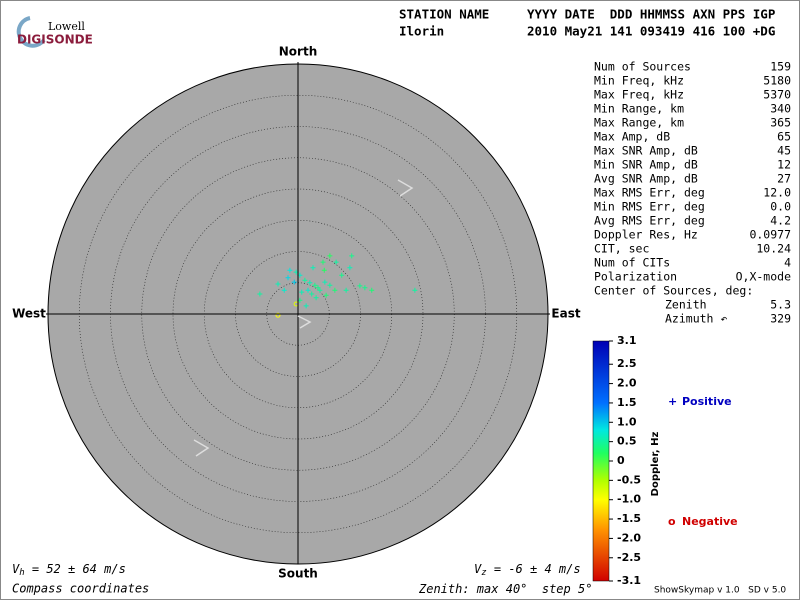 This screenshot has height=600, width=800. What do you see at coordinates (627, 383) in the screenshot?
I see `colorbar-tick-label: 2.0` at bounding box center [627, 383].